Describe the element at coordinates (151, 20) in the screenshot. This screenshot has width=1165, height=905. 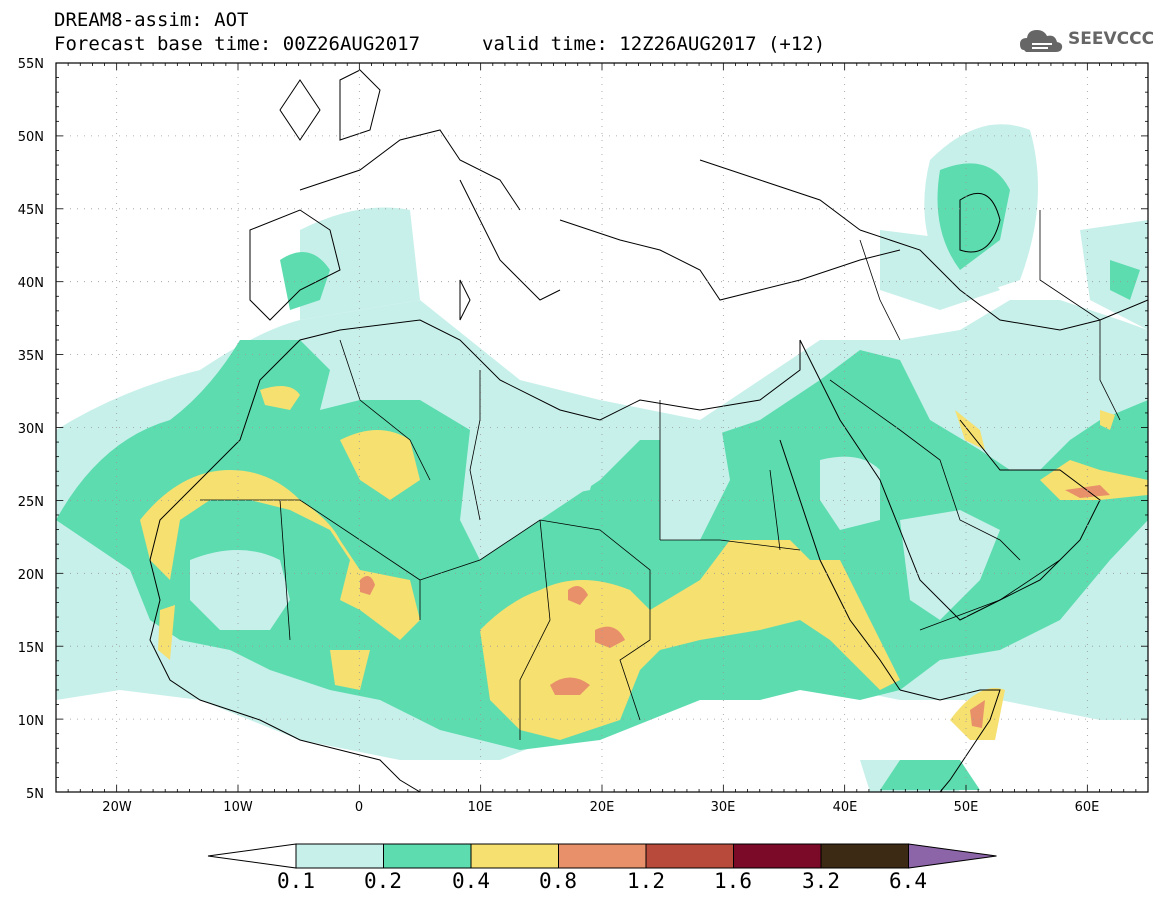
I see `map-title: DREAM8-assim: AOT` at that location.